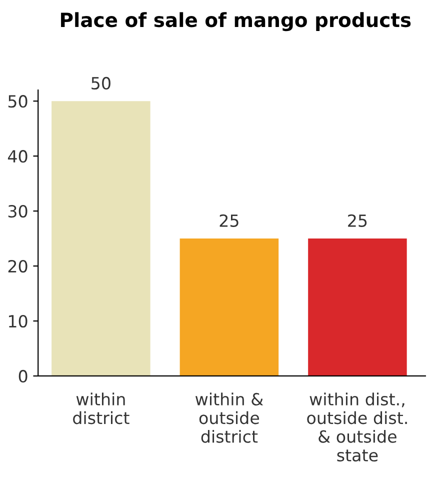 This screenshot has height=487, width=428. I want to click on y-tick-label: 40, so click(18, 156).